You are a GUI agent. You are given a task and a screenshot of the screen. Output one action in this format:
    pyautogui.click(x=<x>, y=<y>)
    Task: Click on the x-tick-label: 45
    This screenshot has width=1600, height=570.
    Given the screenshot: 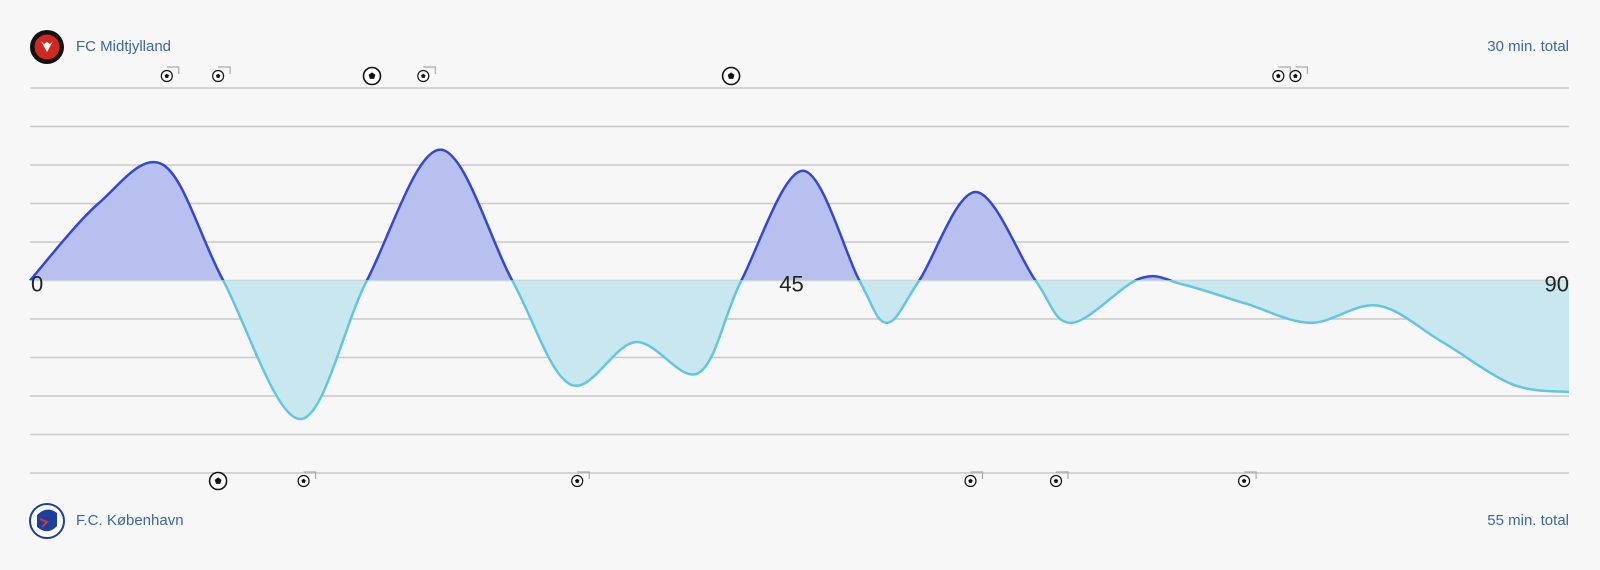 What is the action you would take?
    pyautogui.click(x=791, y=283)
    